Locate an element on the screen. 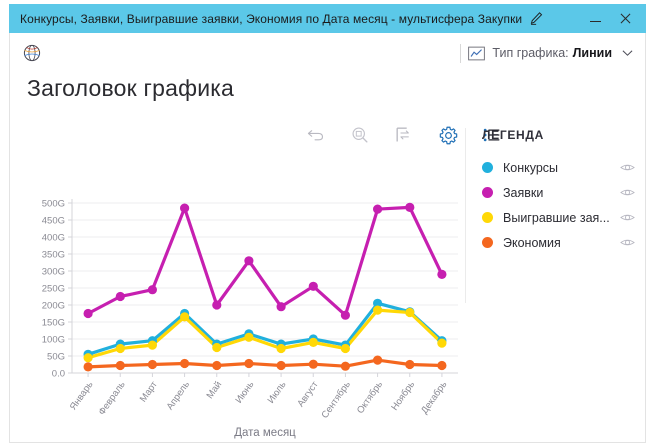 Image resolution: width=655 pixels, height=448 pixels. y-axis-tick-label: 0.0 is located at coordinates (58, 373).